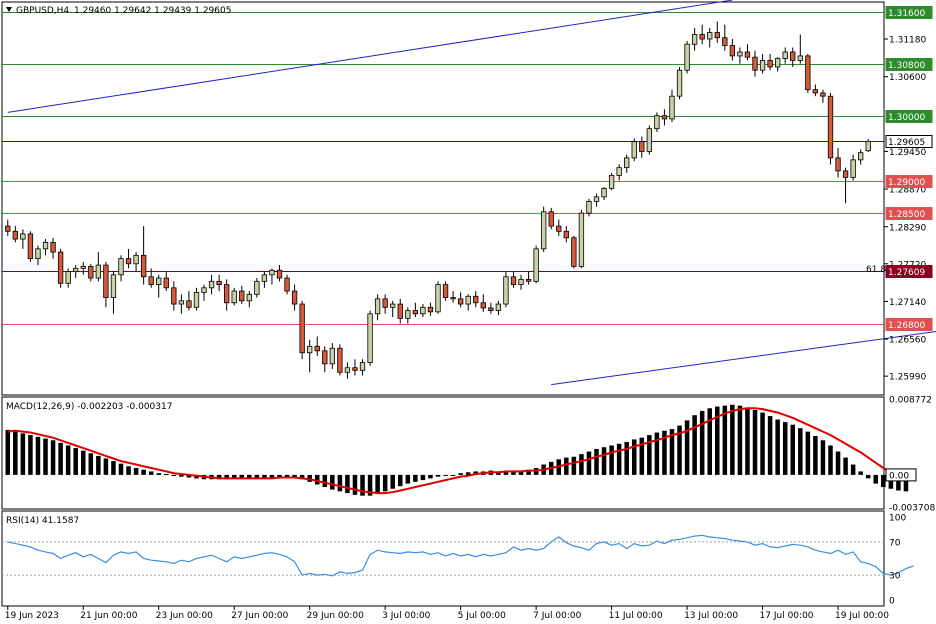  I want to click on rsi-label: RSI(14) 41.1587, so click(42, 521).